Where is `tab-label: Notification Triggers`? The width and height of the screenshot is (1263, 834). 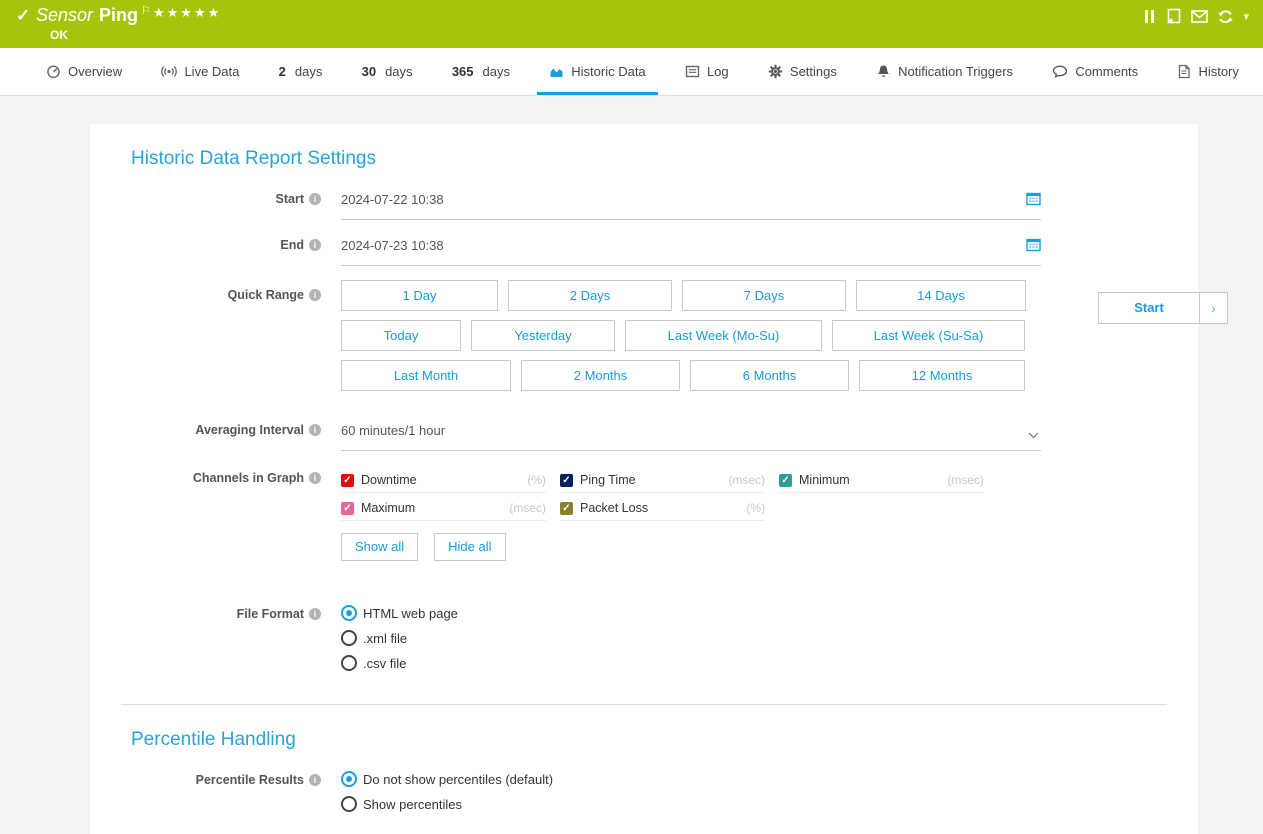
tab-label: Notification Triggers is located at coordinates (956, 71).